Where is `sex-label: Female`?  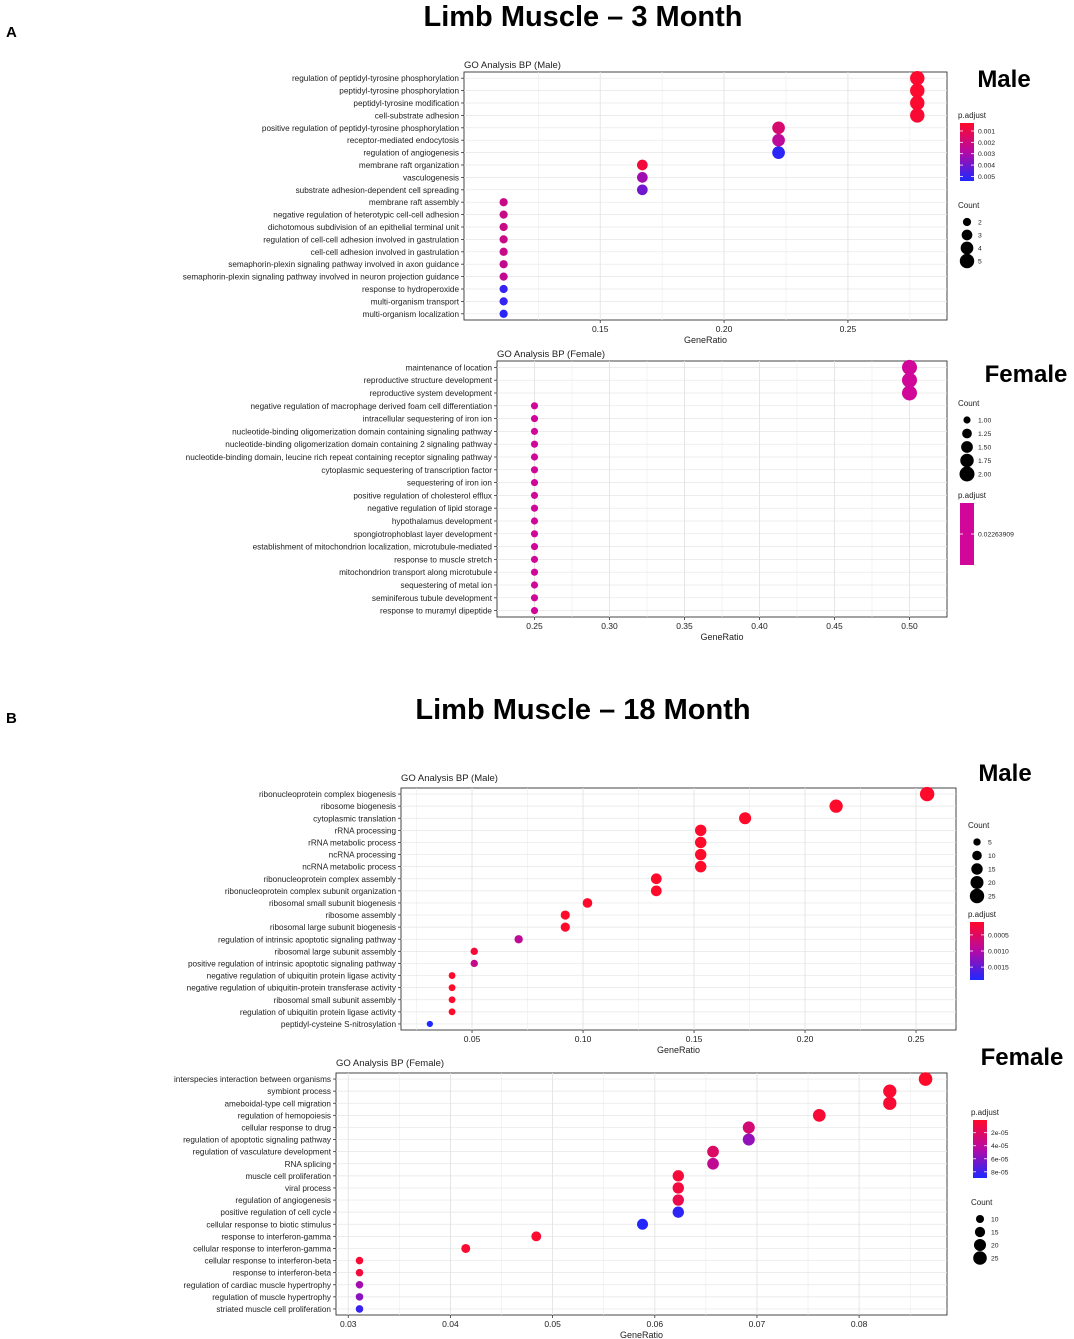 sex-label: Female is located at coordinates (1026, 374).